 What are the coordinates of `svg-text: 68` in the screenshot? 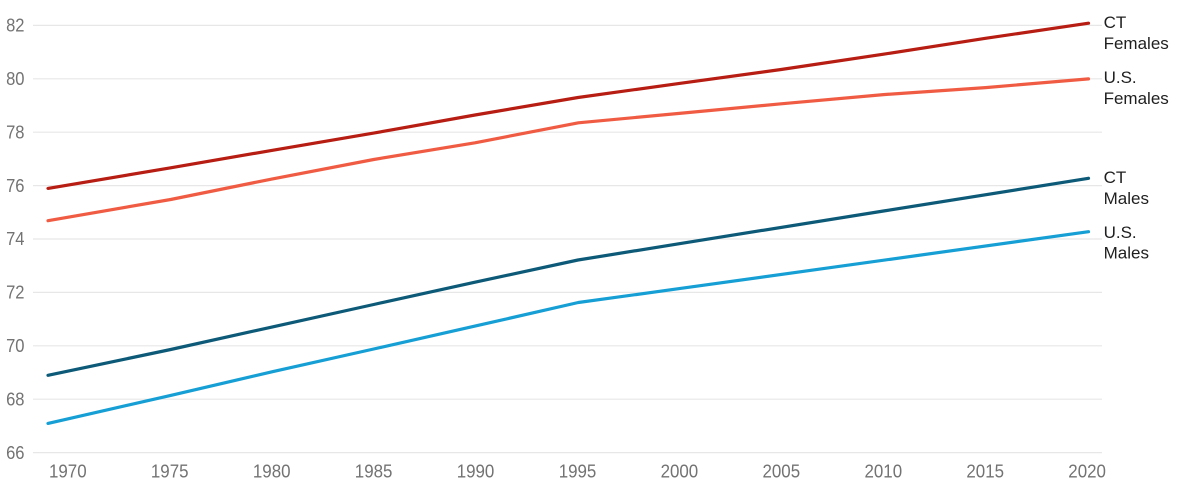 It's located at (15, 398).